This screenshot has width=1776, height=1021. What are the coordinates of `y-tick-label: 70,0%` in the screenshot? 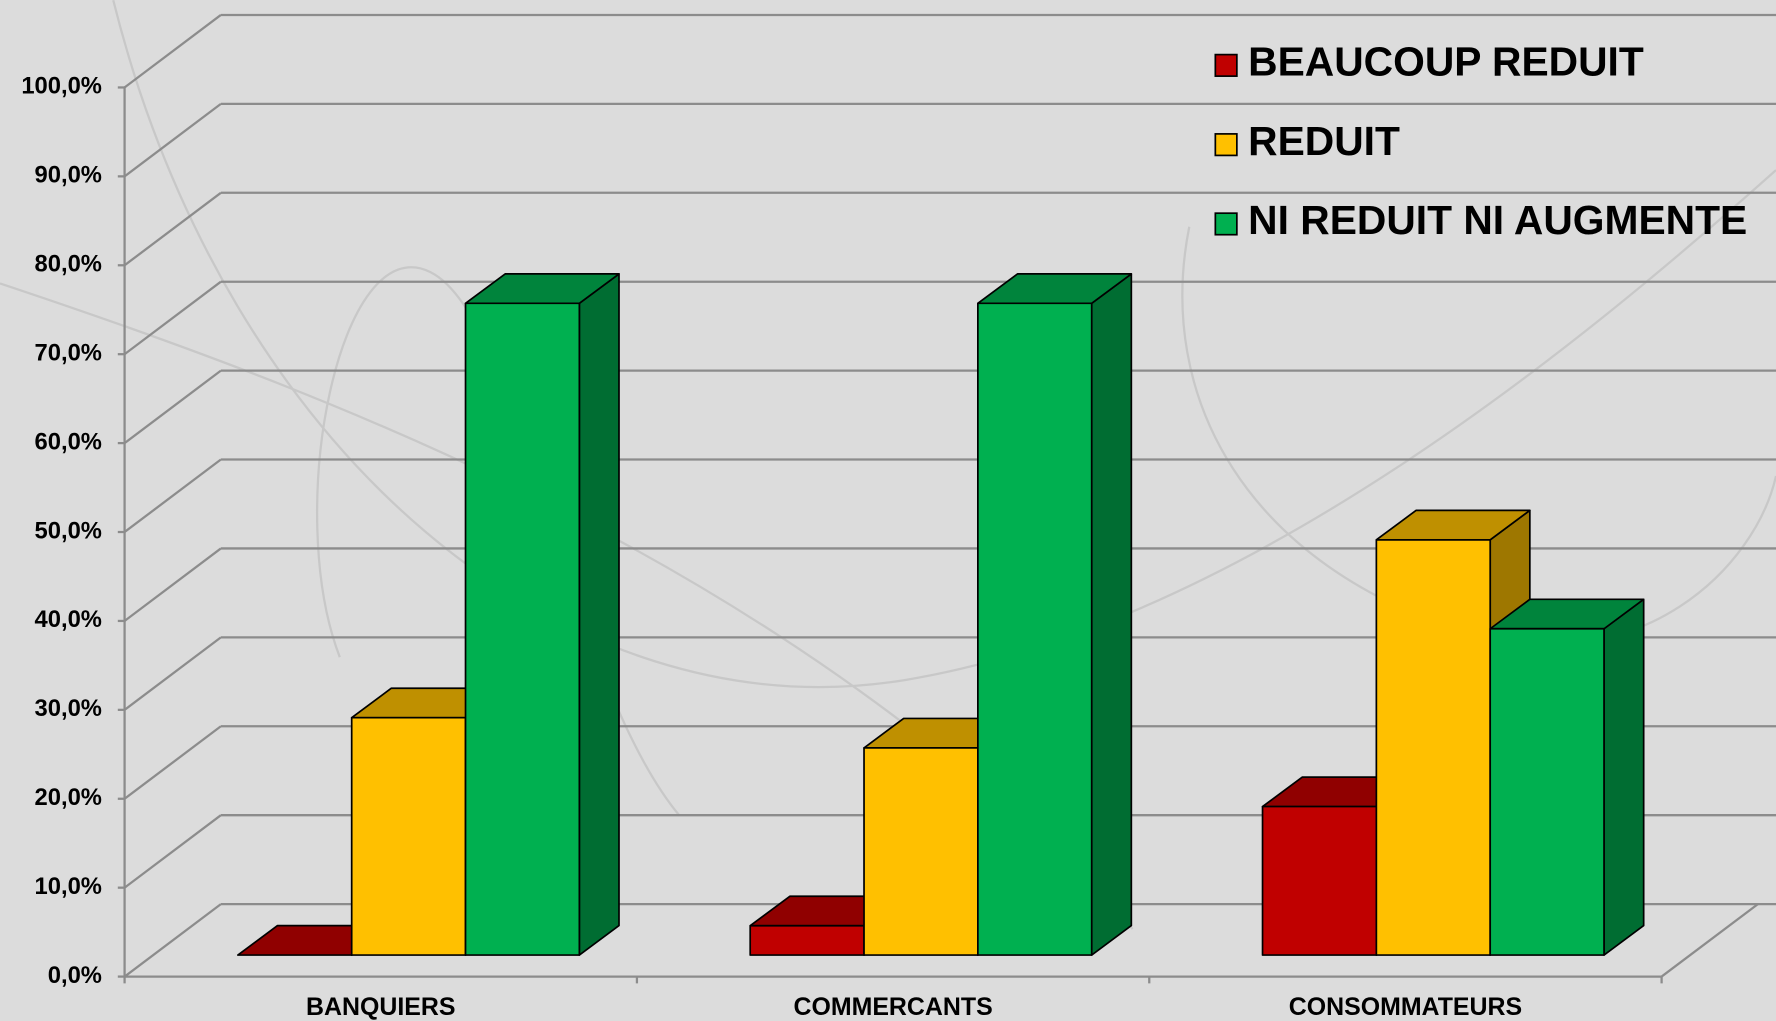 It's located at (68, 352).